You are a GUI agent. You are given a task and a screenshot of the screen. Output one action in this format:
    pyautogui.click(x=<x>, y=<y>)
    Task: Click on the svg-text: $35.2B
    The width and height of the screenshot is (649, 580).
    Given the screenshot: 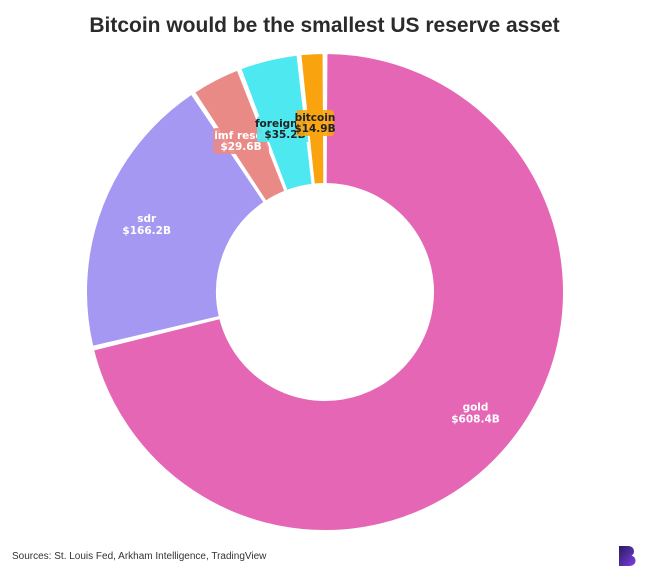 What is the action you would take?
    pyautogui.click(x=284, y=135)
    